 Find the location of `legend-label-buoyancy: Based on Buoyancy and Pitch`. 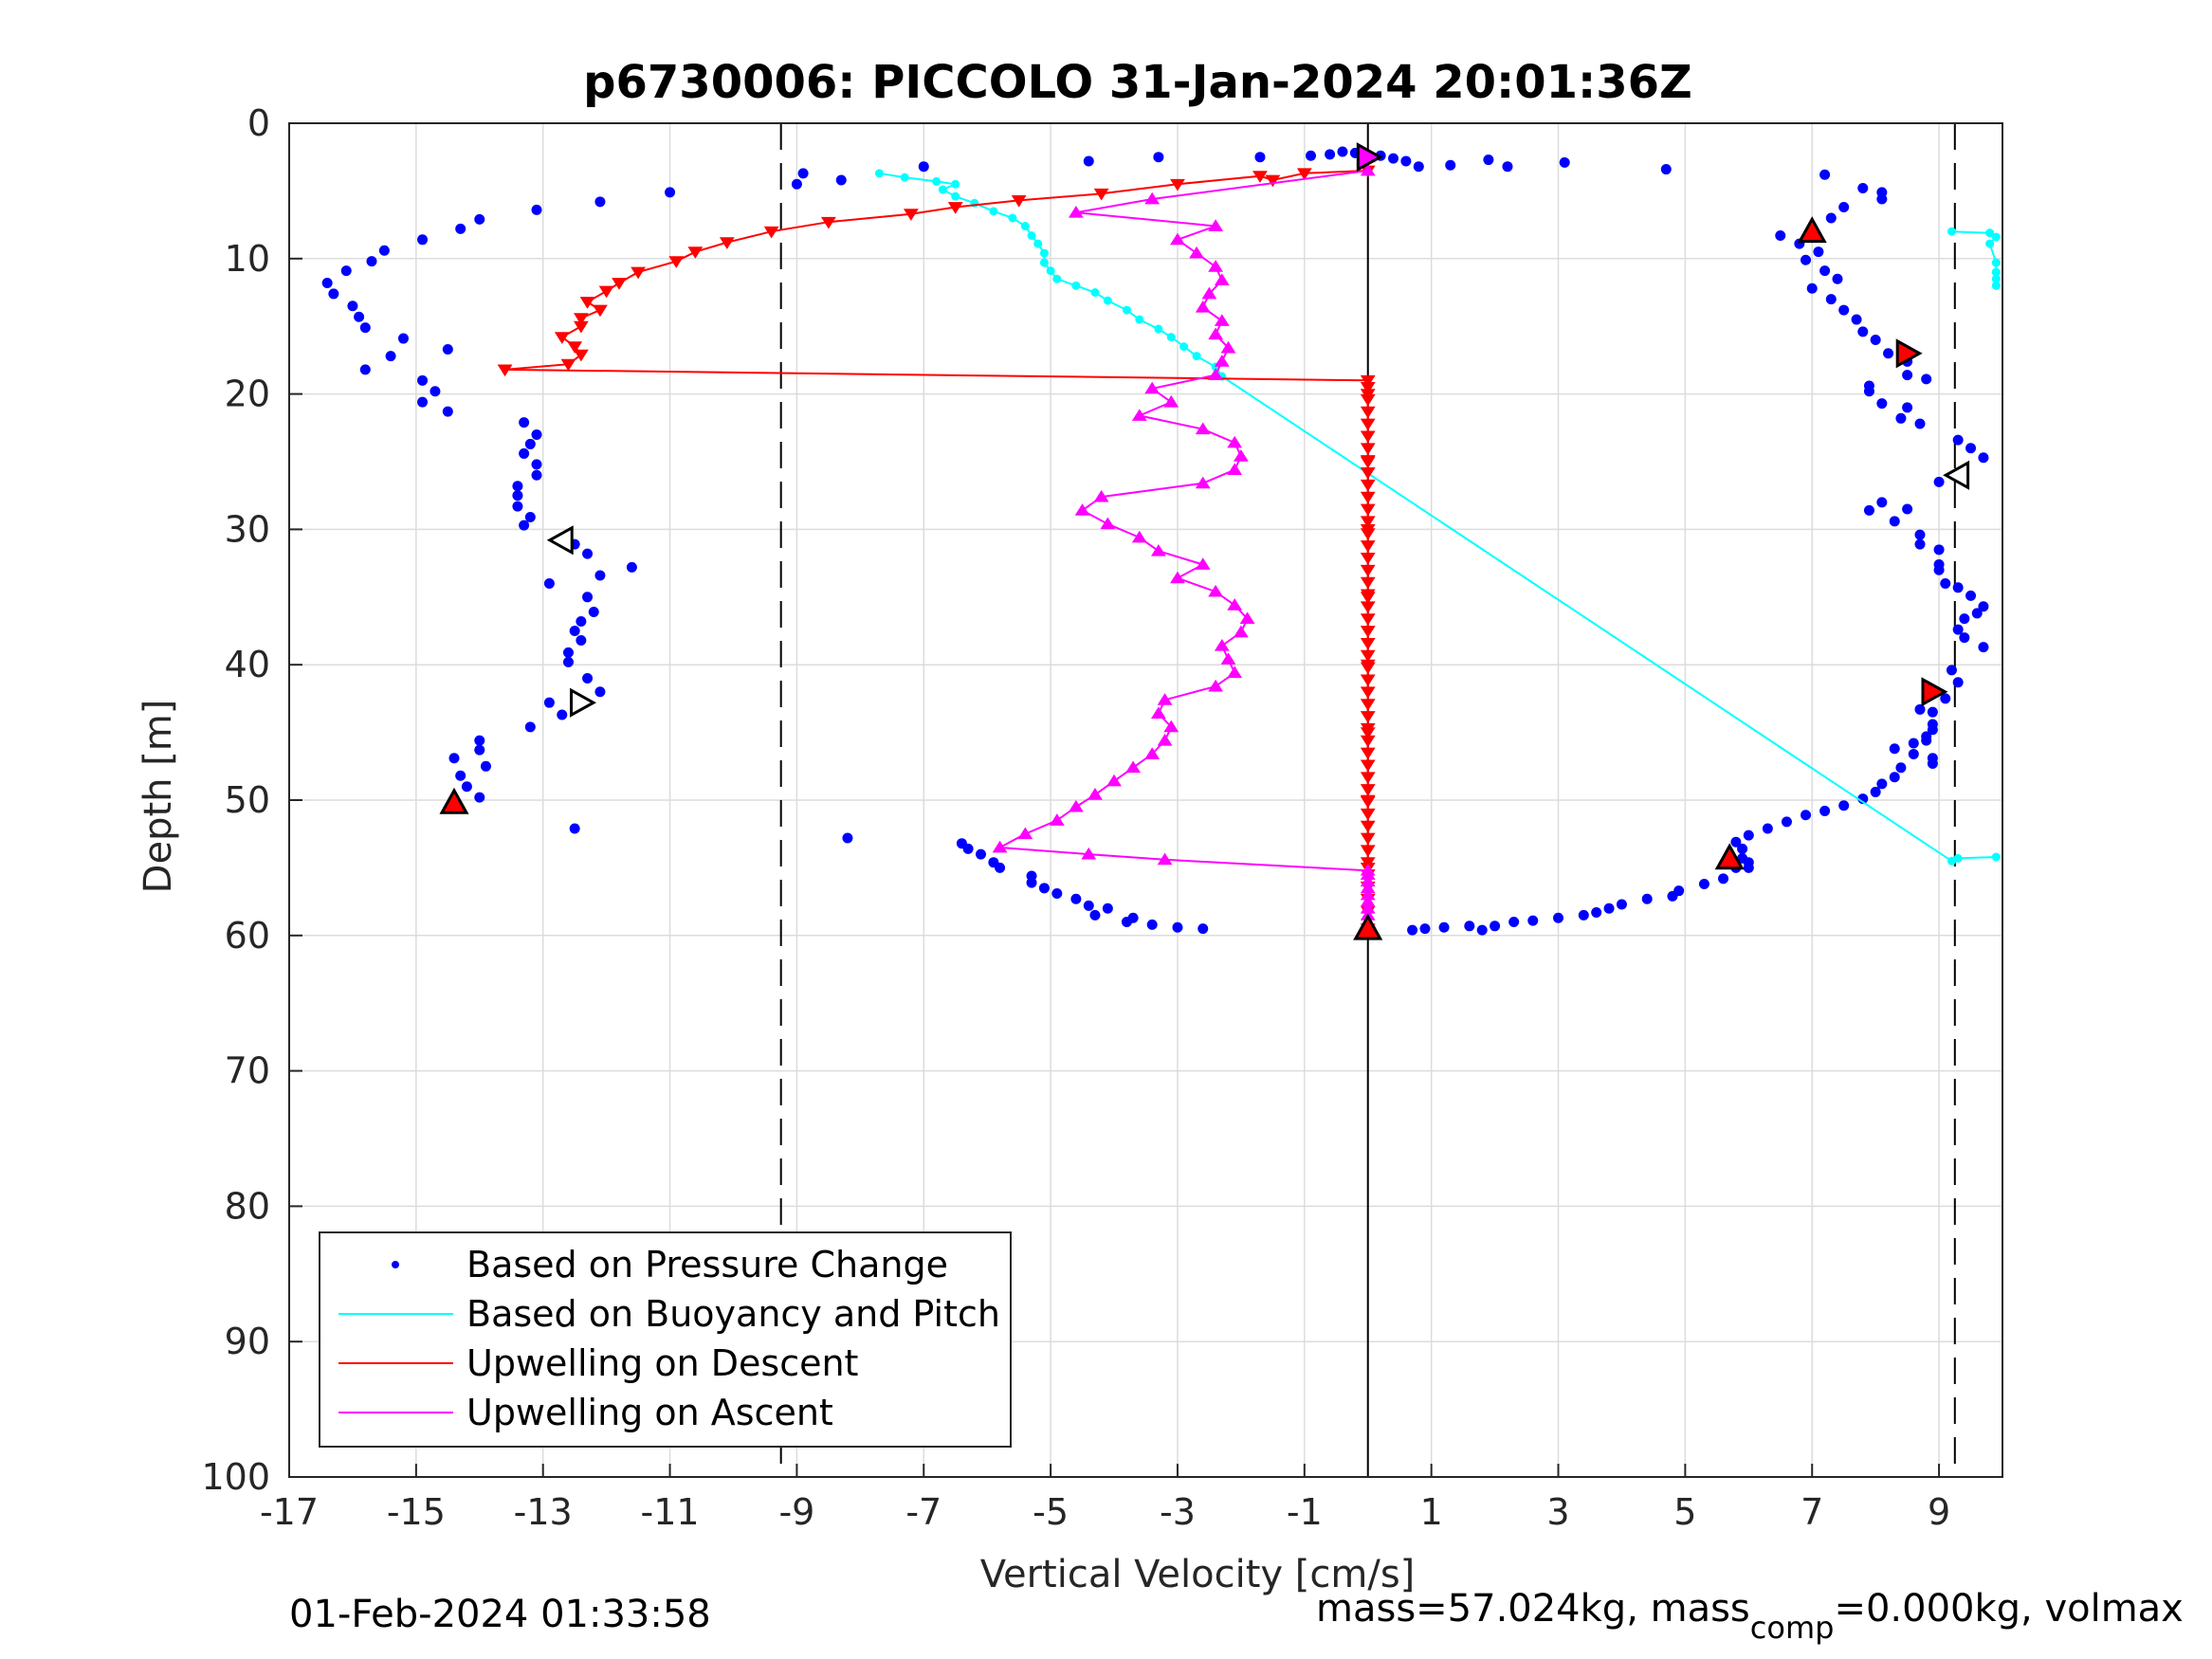

legend-label-buoyancy: Based on Buoyancy and Pitch is located at coordinates (733, 1314).